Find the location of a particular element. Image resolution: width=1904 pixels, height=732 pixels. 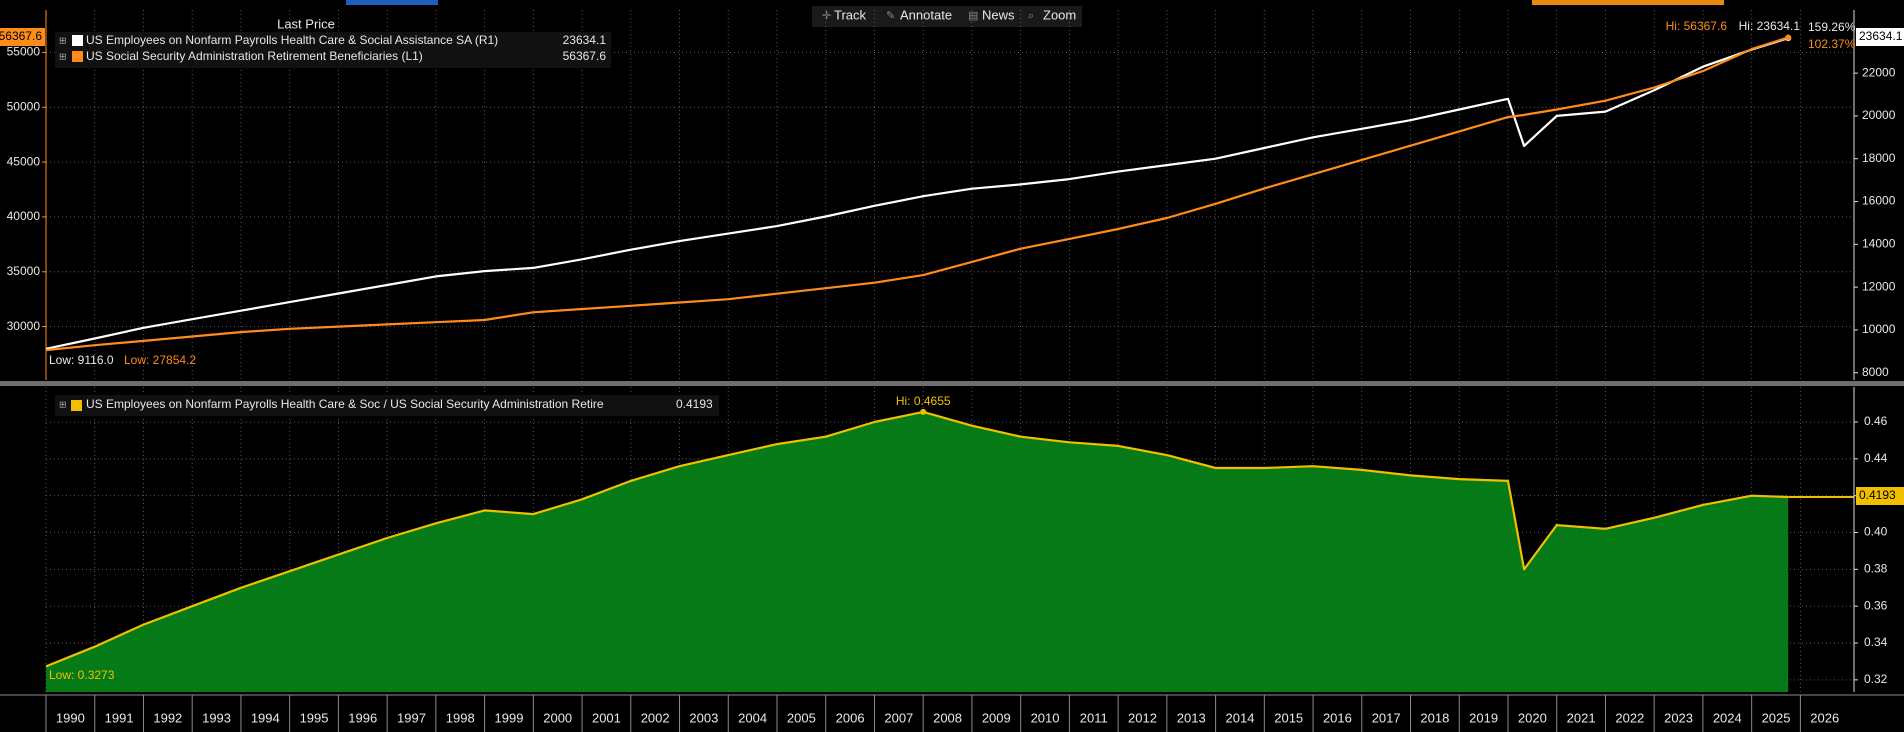

last-point is located at coordinates (1788, 37).